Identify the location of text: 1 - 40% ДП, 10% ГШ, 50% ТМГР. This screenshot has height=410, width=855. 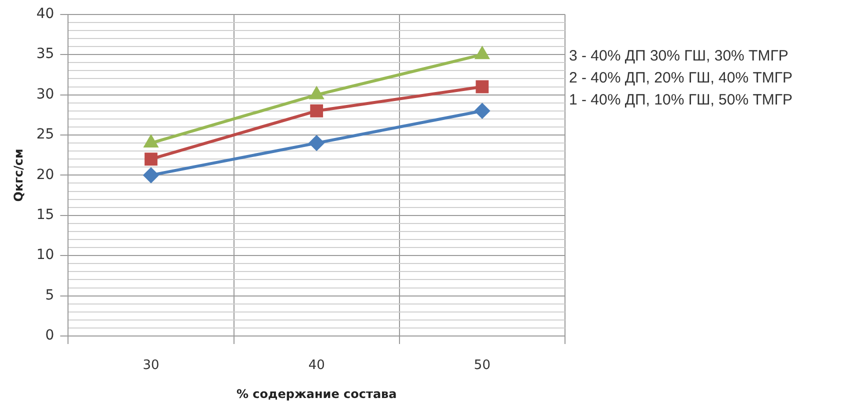
(681, 100).